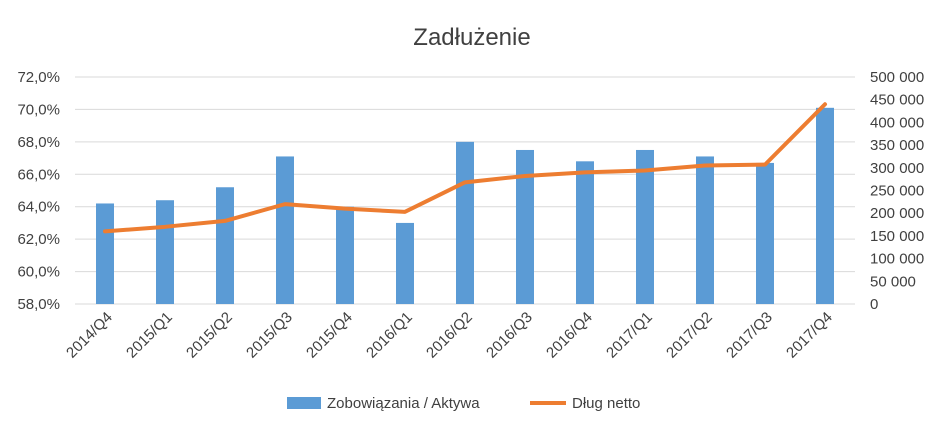 This screenshot has width=944, height=433. What do you see at coordinates (569, 335) in the screenshot?
I see `x-tick-label: 2016/Q4` at bounding box center [569, 335].